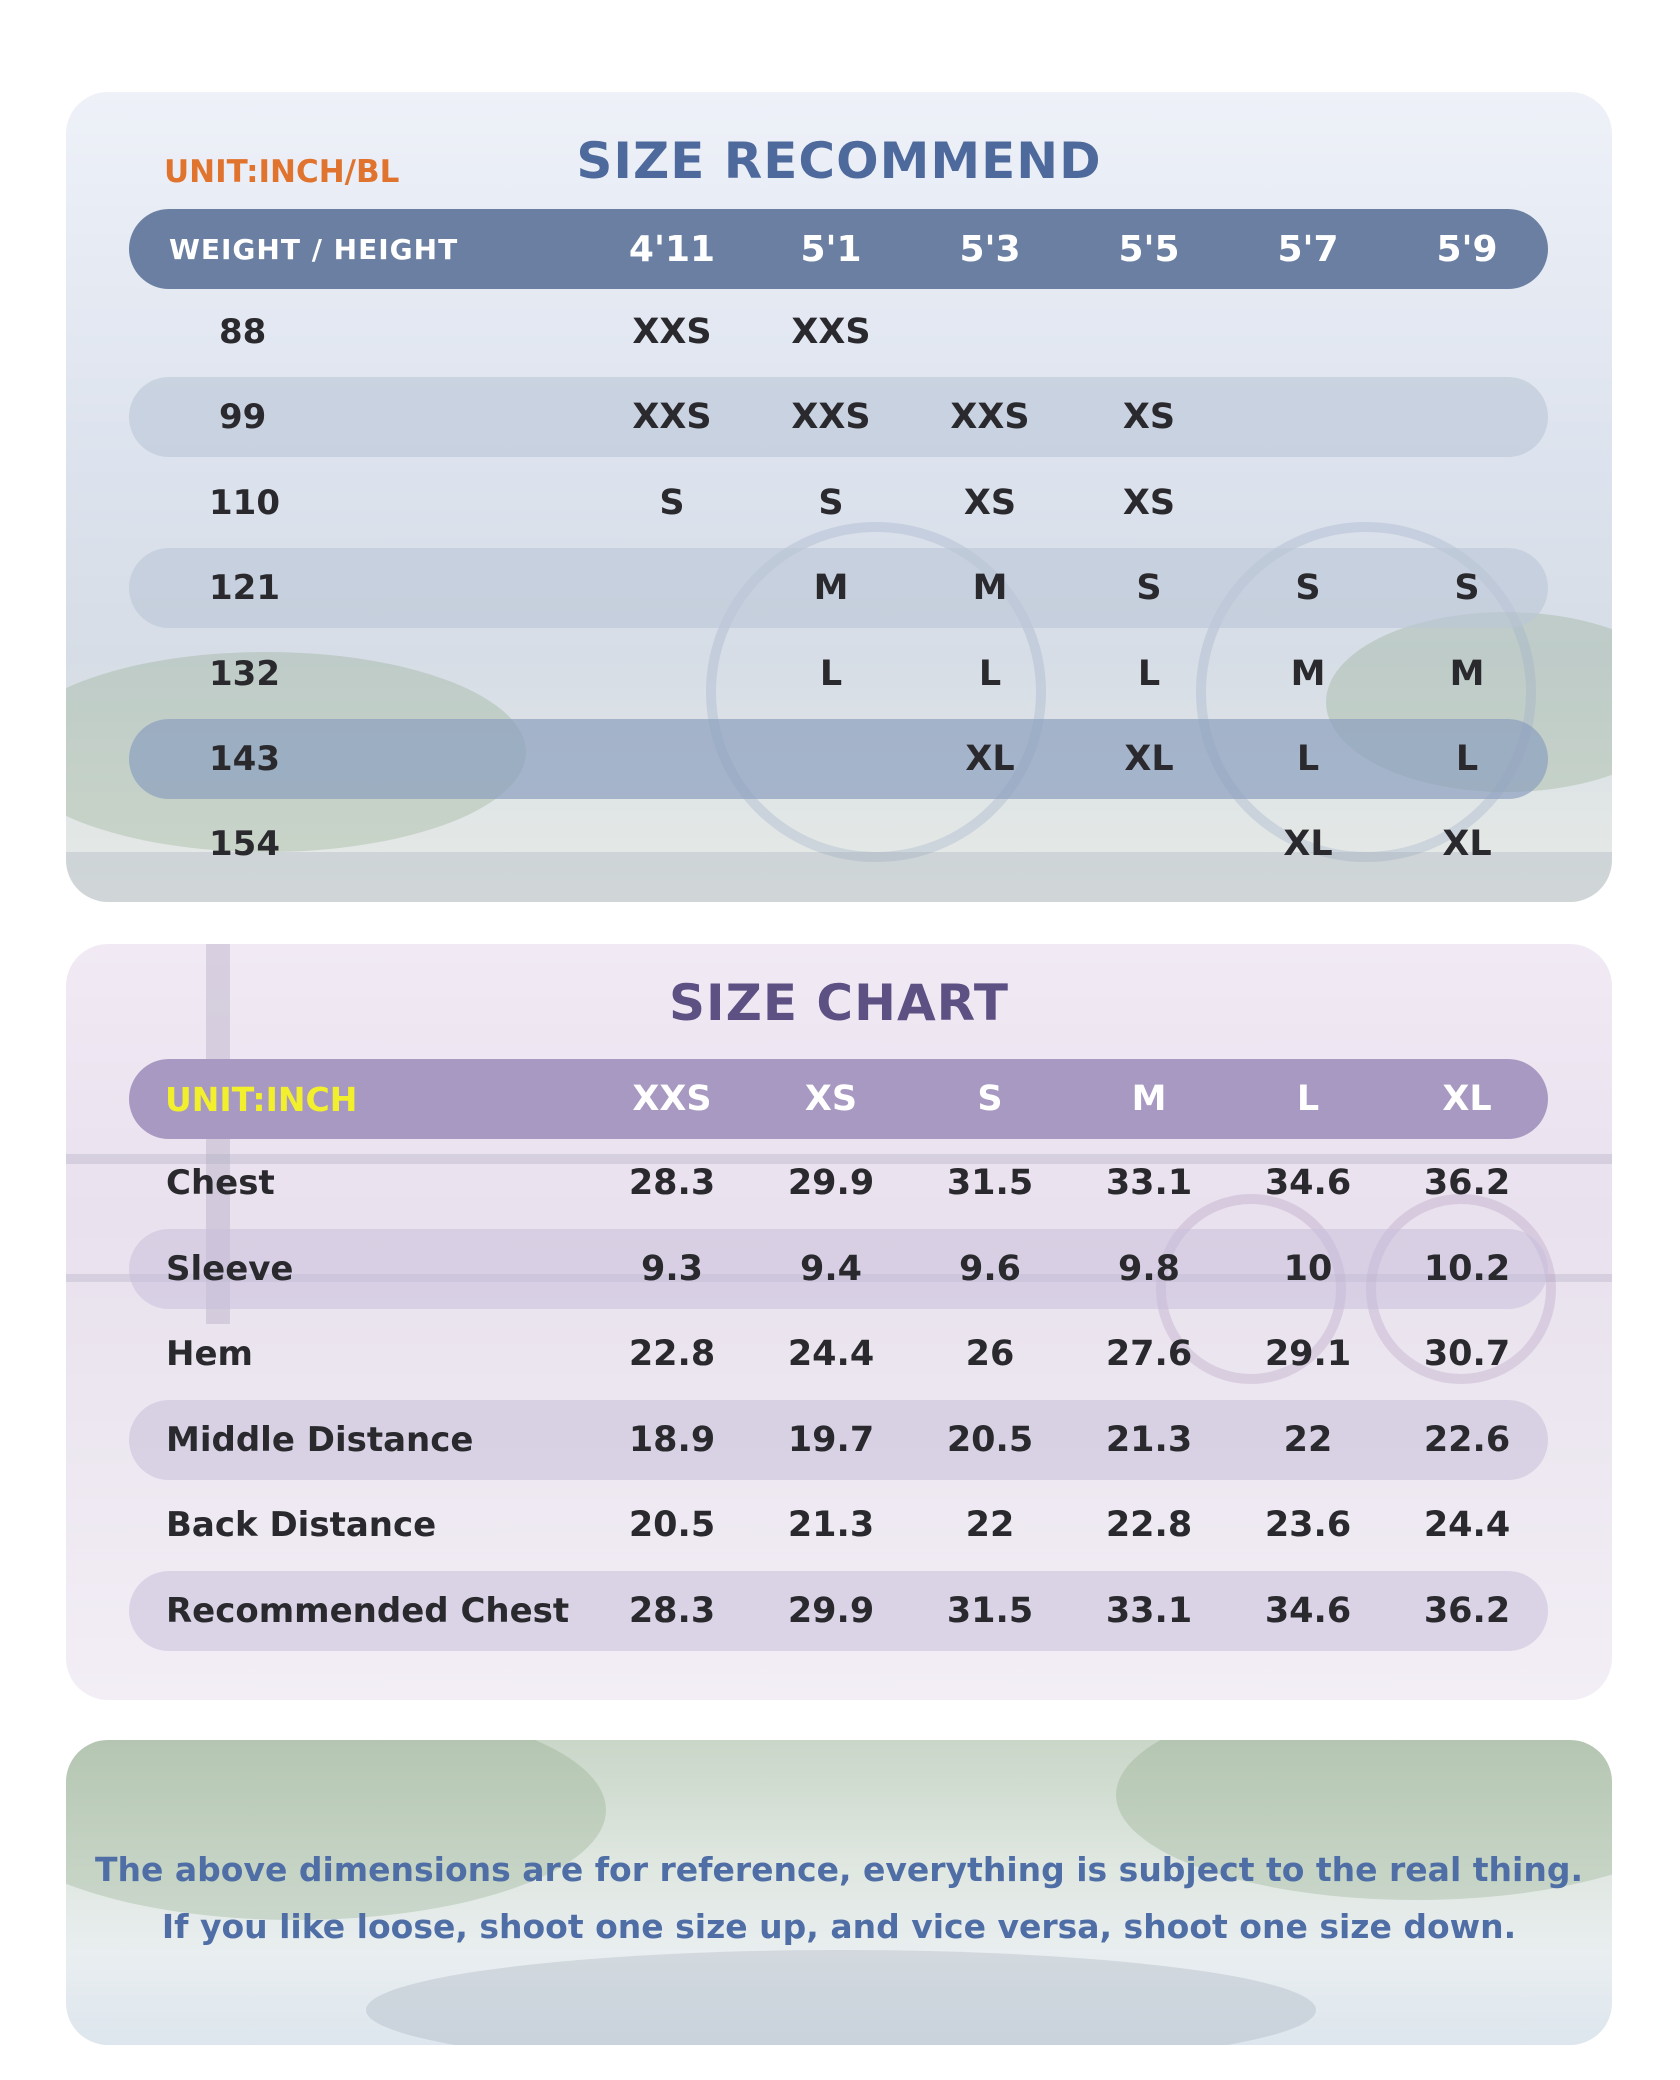  I want to click on measurement-cell: 9.8, so click(1148, 1269).